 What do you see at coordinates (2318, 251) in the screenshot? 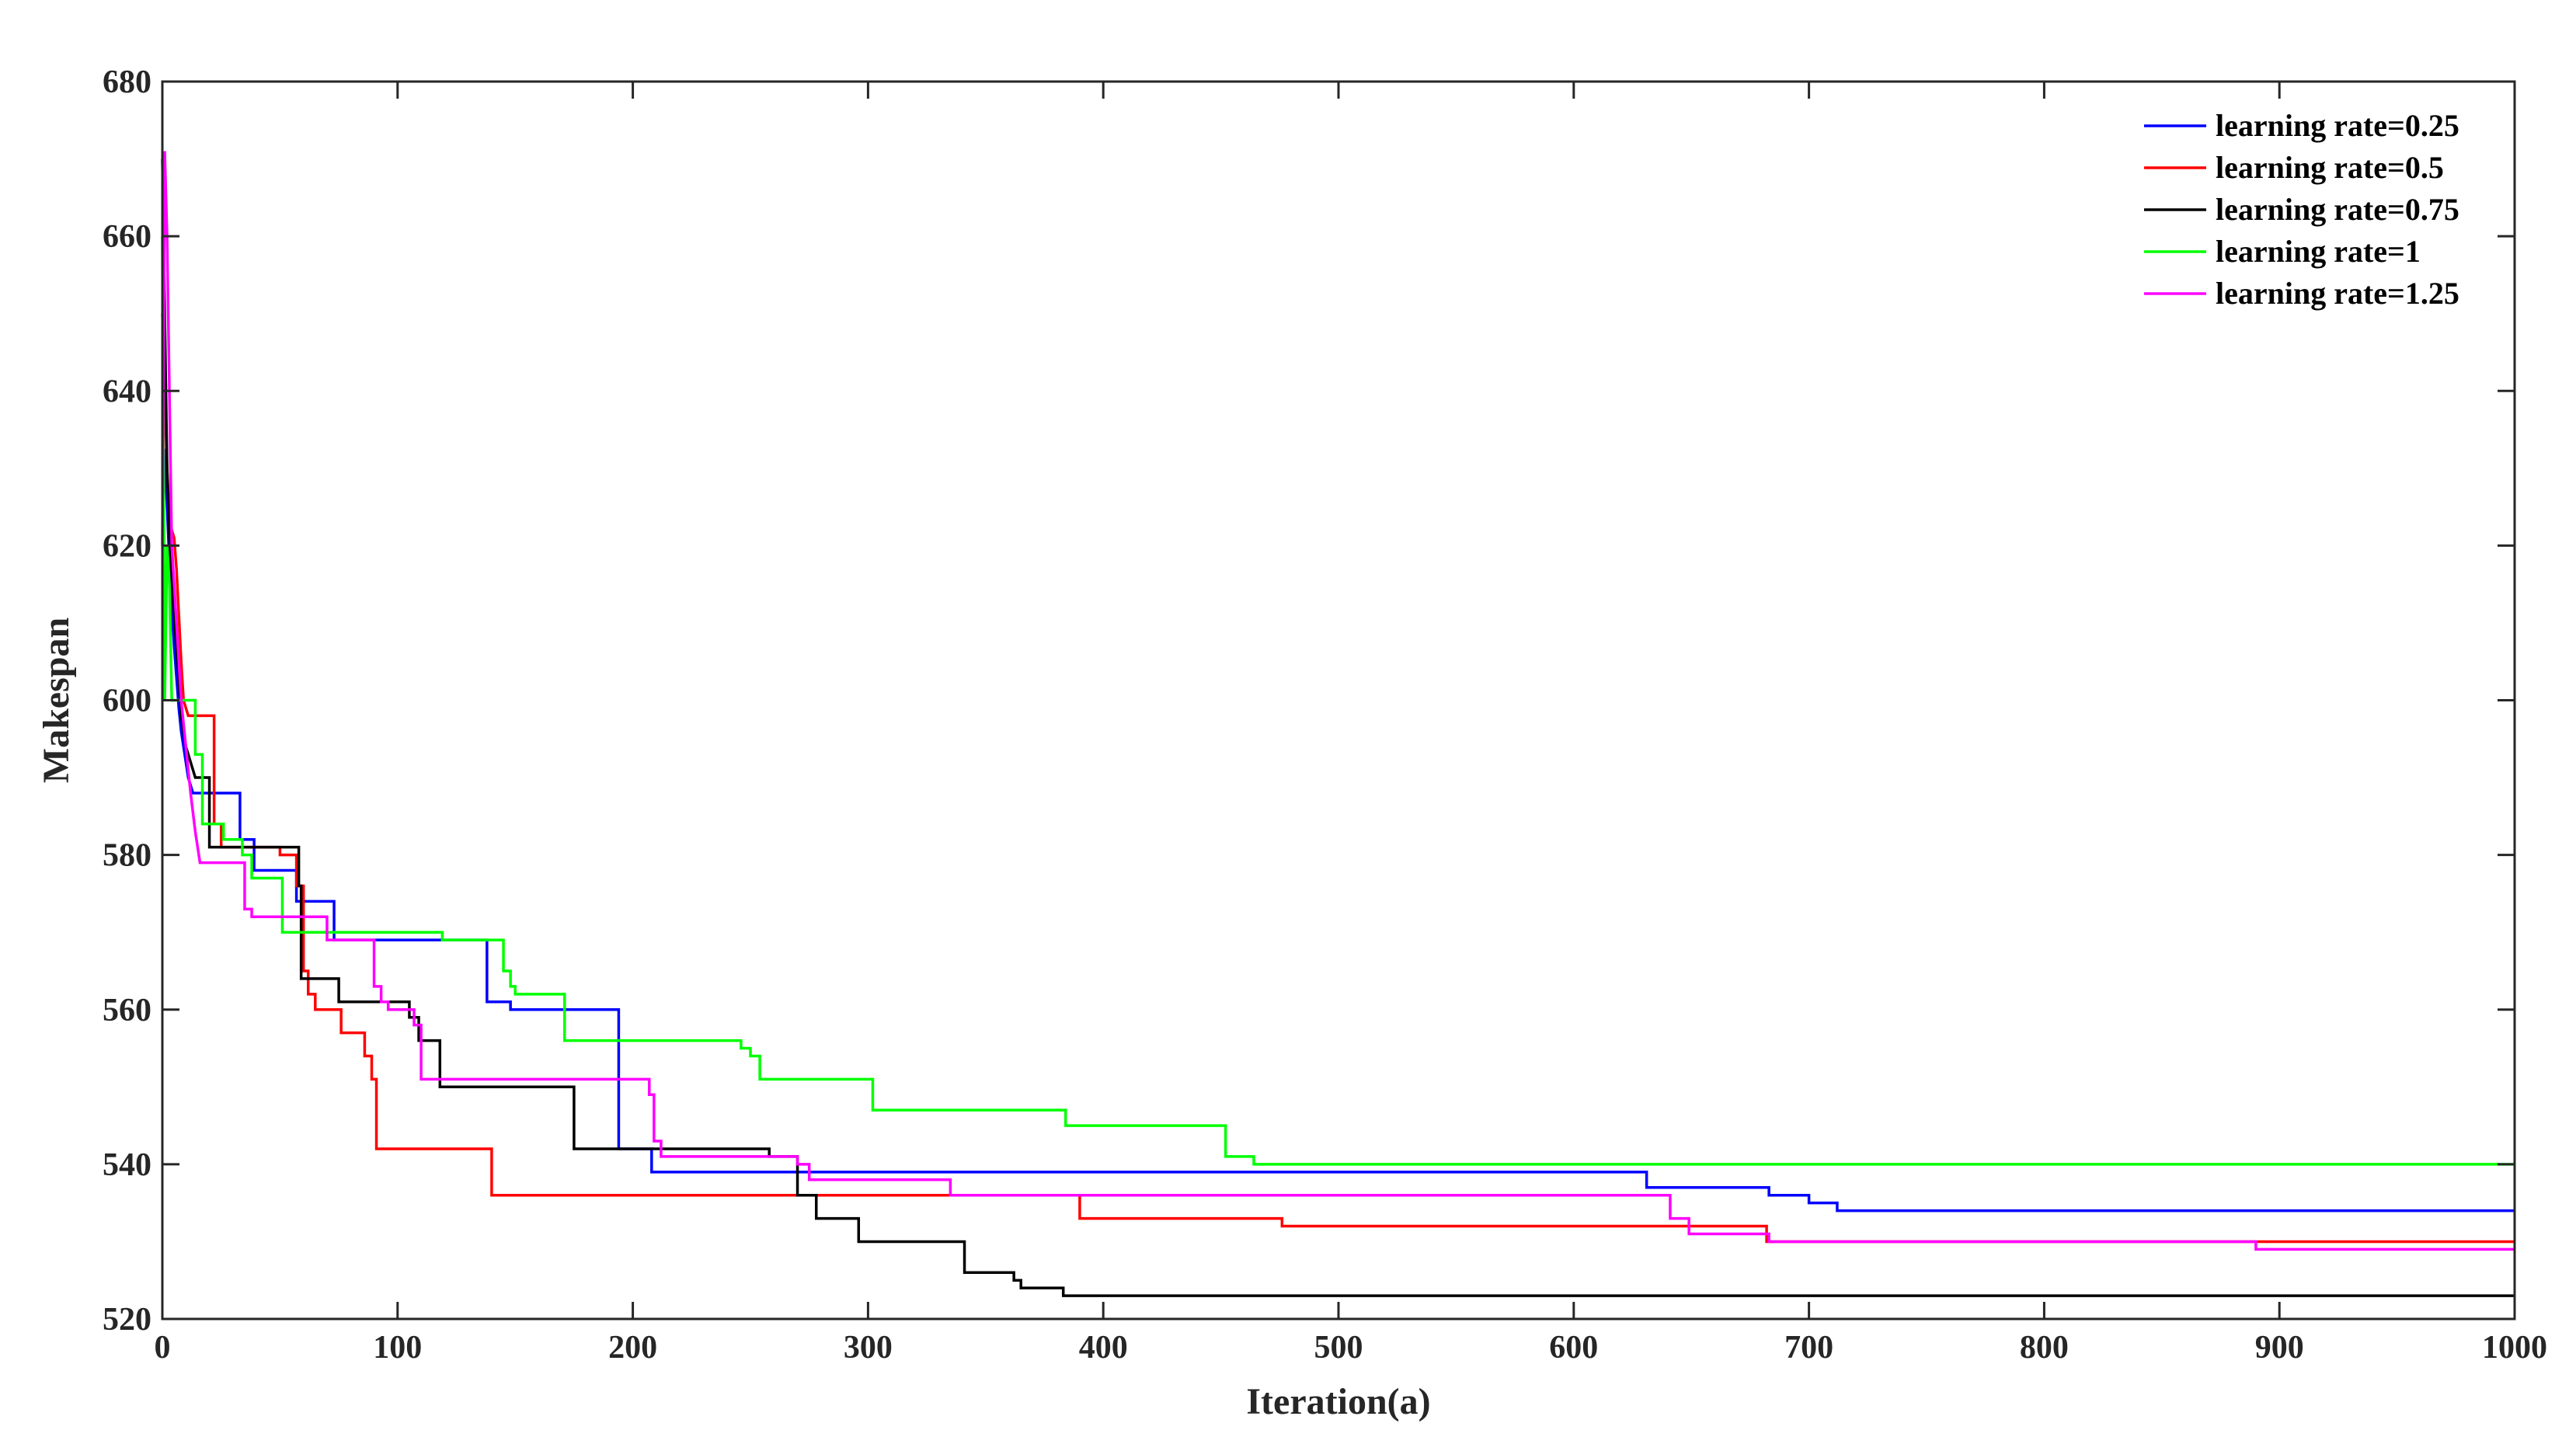
I see `legend-label-4: learning rate=1` at bounding box center [2318, 251].